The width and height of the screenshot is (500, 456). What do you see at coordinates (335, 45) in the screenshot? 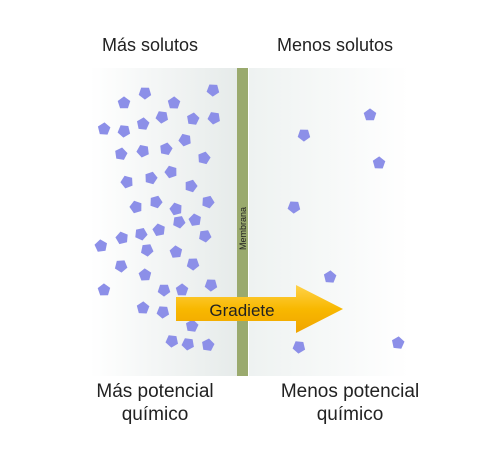
I see `low-solutes-label: Menos solutos` at bounding box center [335, 45].